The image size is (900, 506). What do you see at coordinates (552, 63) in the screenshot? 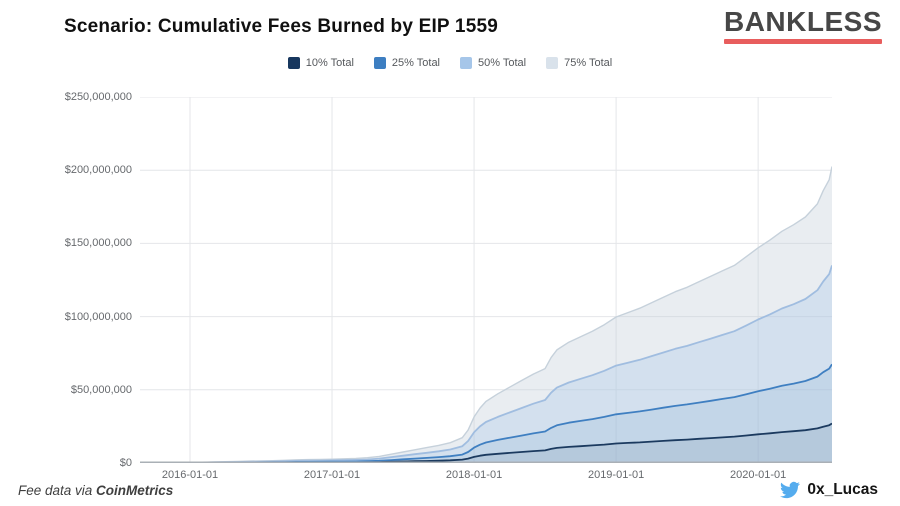
I see `legend-swatch-75-total` at bounding box center [552, 63].